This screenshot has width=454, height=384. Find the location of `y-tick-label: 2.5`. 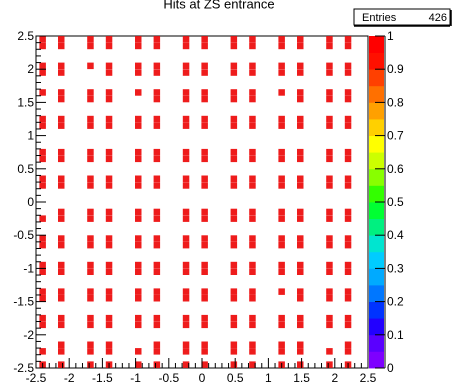

y-tick-label: 2.5 is located at coordinates (25, 36).